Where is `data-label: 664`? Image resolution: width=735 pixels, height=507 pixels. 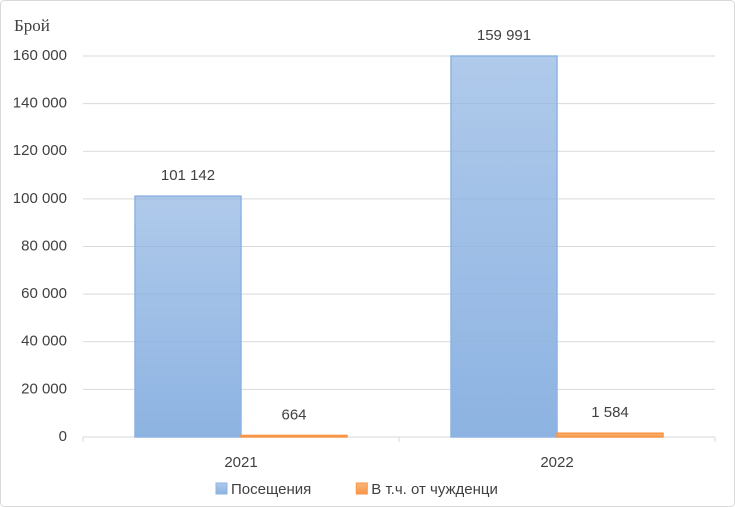
data-label: 664 is located at coordinates (293, 414).